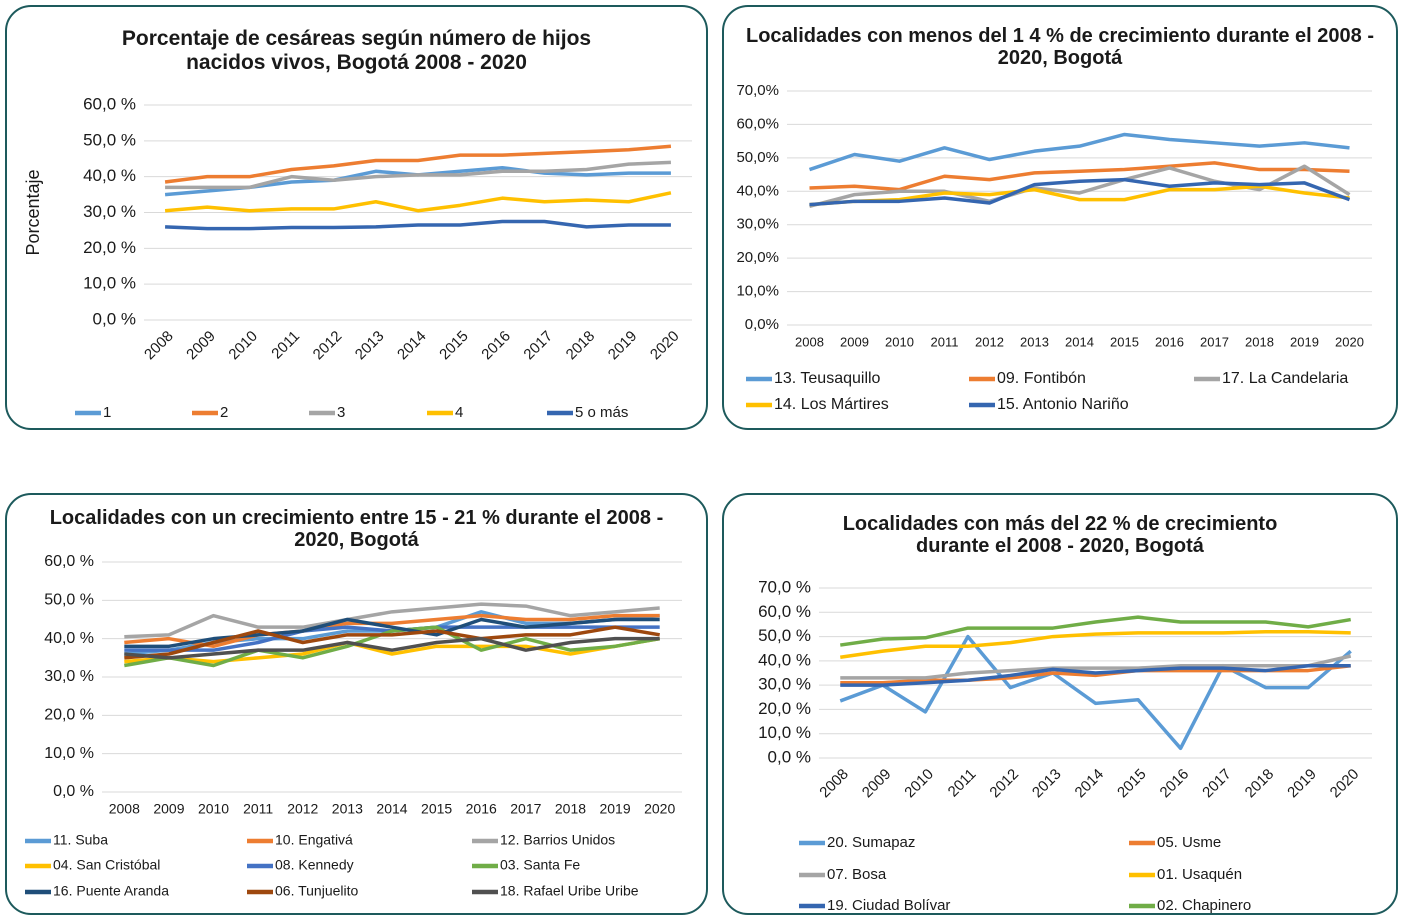 This screenshot has height=919, width=1403. I want to click on legend-label: 19. Ciudad Bolívar, so click(888, 905).